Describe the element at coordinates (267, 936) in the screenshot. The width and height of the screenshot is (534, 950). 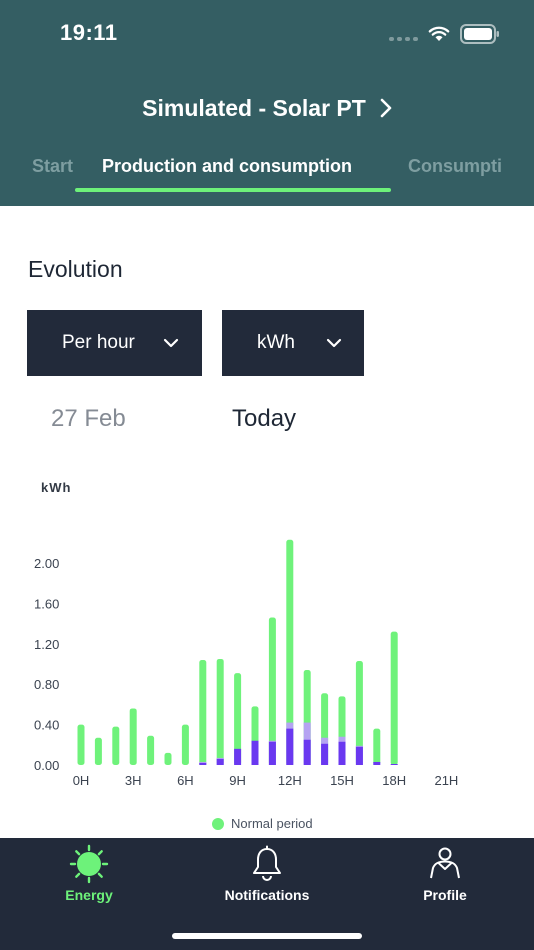
I see `home-indicator` at that location.